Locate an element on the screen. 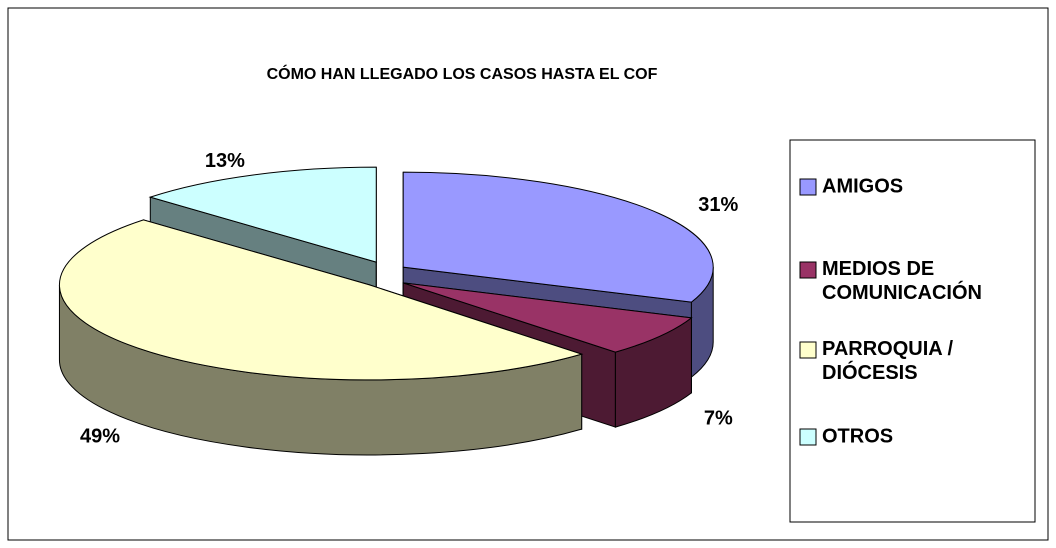  legend-label: PARROQUIA / DIÓCESIS is located at coordinates (890, 361).